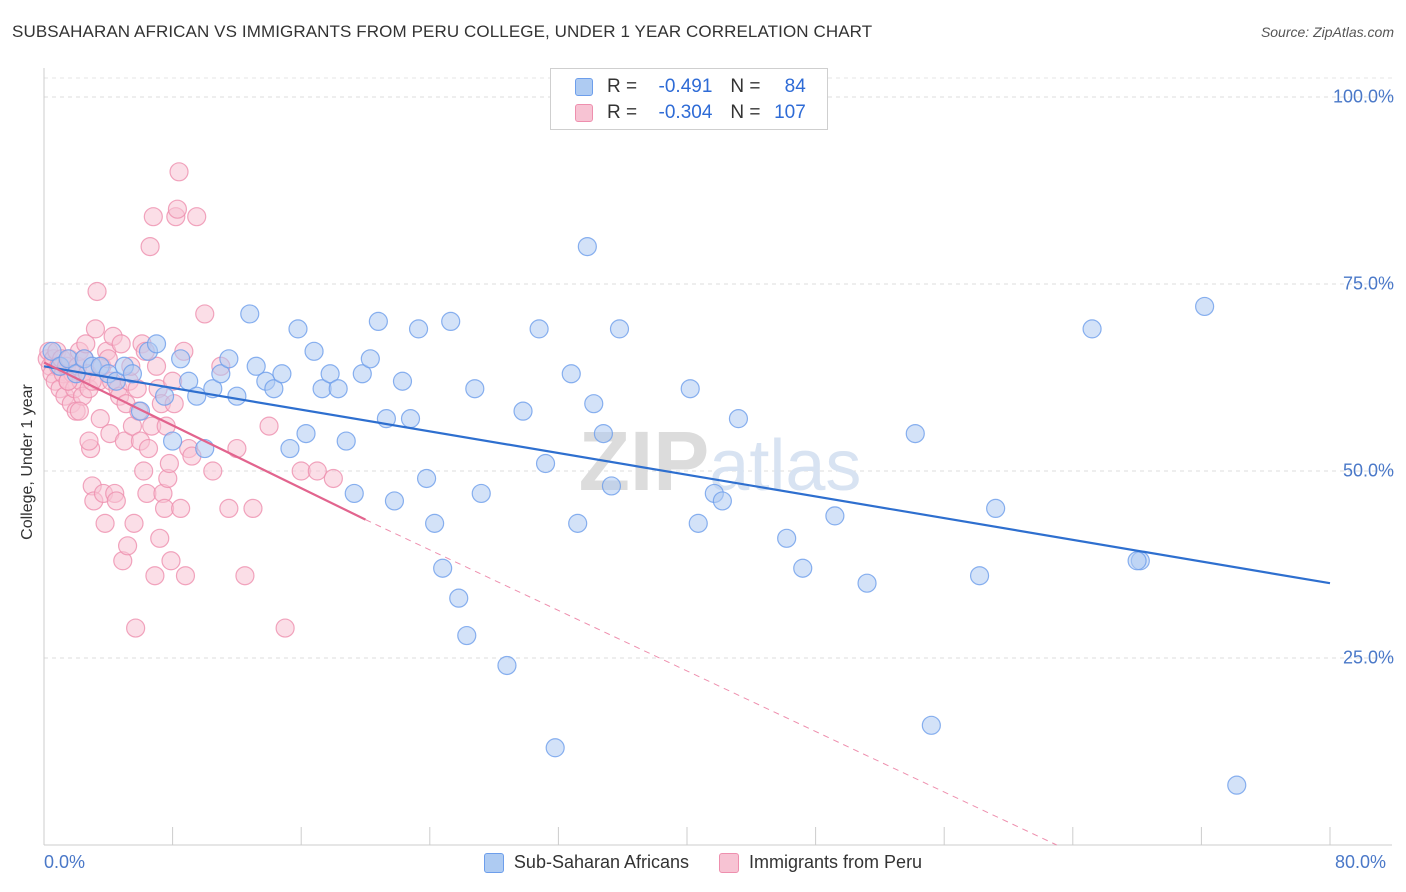 This screenshot has width=1406, height=892. I want to click on legend-label: Immigrants from Peru, so click(836, 862).